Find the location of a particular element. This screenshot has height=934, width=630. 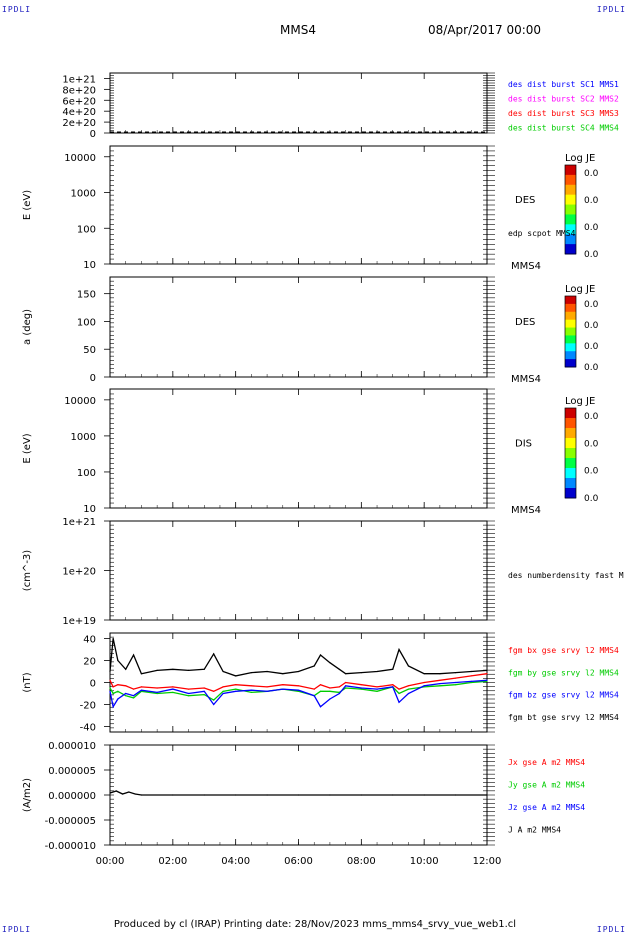

header-spacecraft: MMS4 is located at coordinates (298, 30).